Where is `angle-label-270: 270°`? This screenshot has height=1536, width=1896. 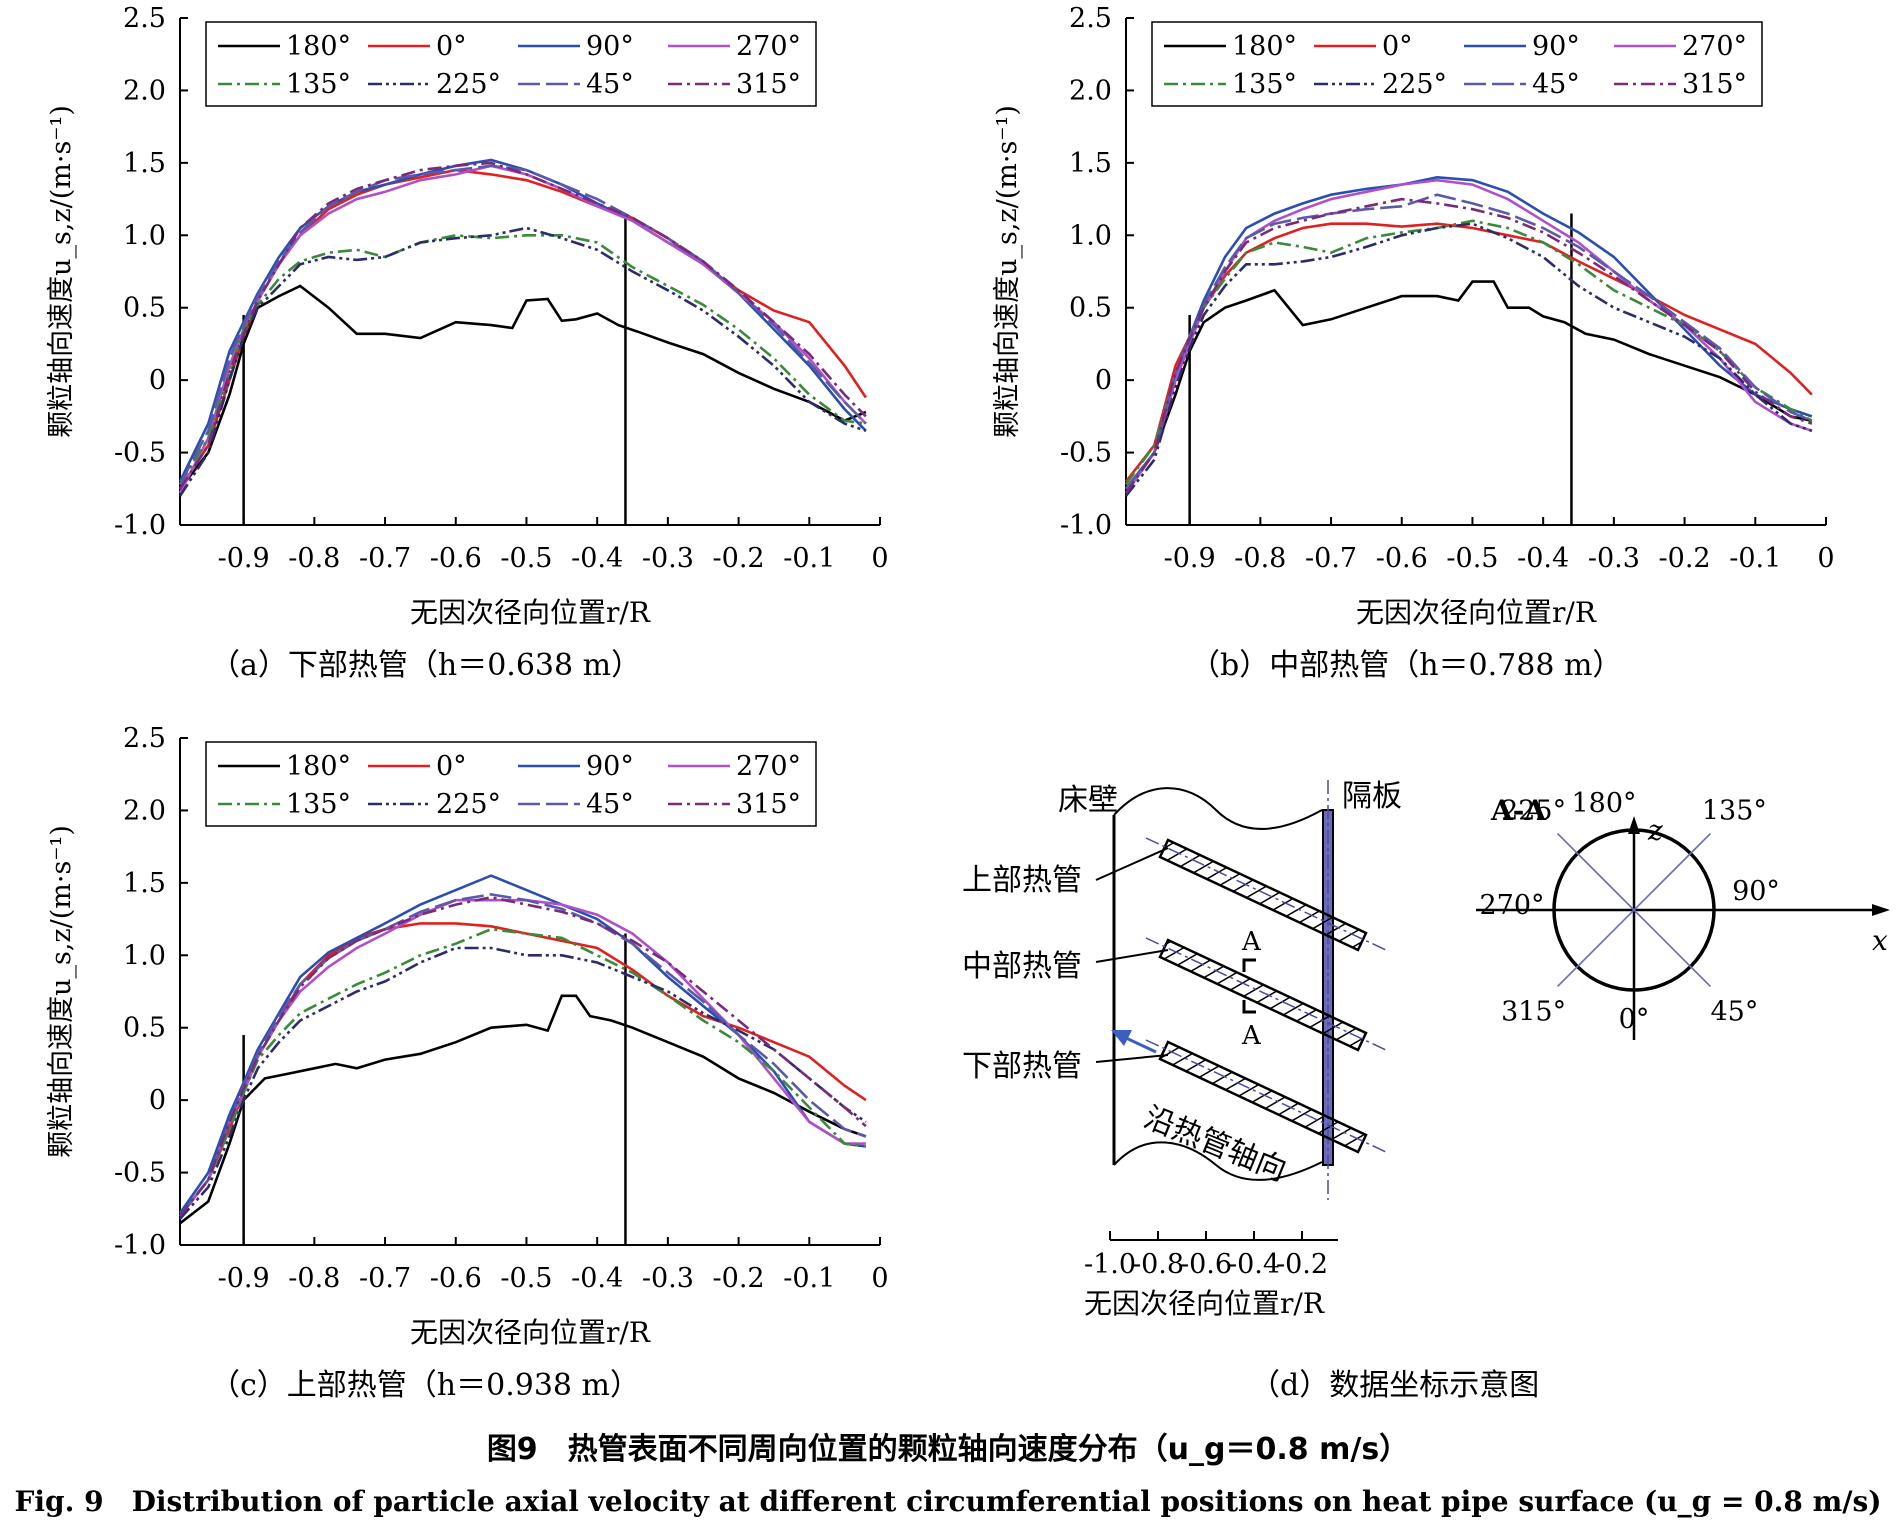 angle-label-270: 270° is located at coordinates (1511, 905).